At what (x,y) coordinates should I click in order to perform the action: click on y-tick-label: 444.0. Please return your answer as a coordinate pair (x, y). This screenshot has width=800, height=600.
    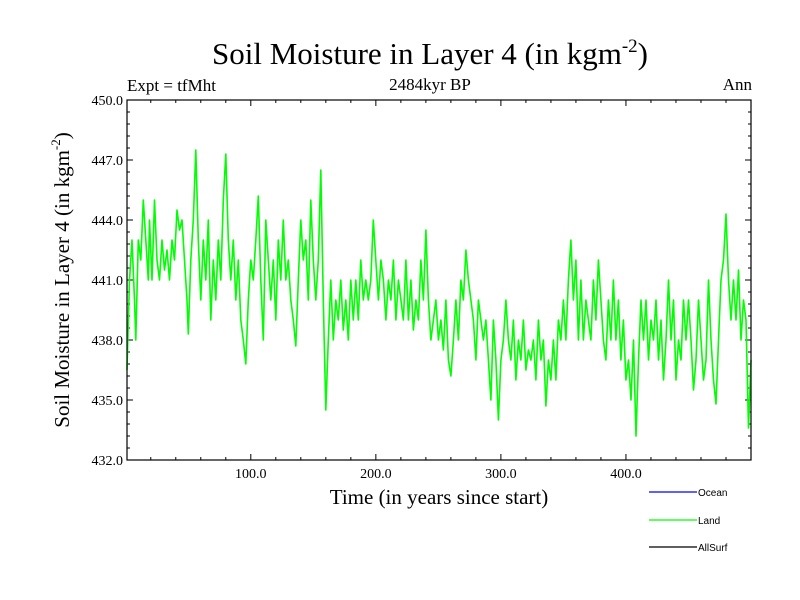
    Looking at the image, I should click on (108, 221).